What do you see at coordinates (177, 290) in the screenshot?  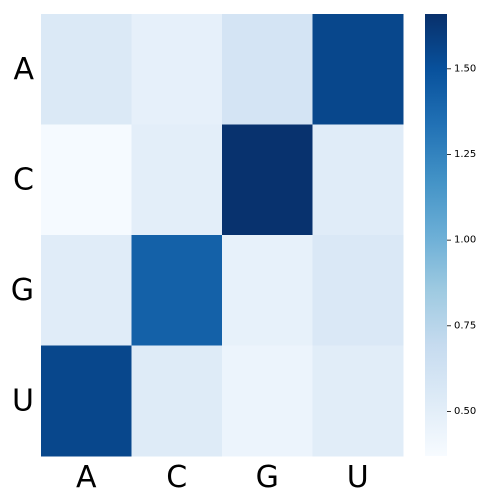 I see `heatmap-cell-G-C` at bounding box center [177, 290].